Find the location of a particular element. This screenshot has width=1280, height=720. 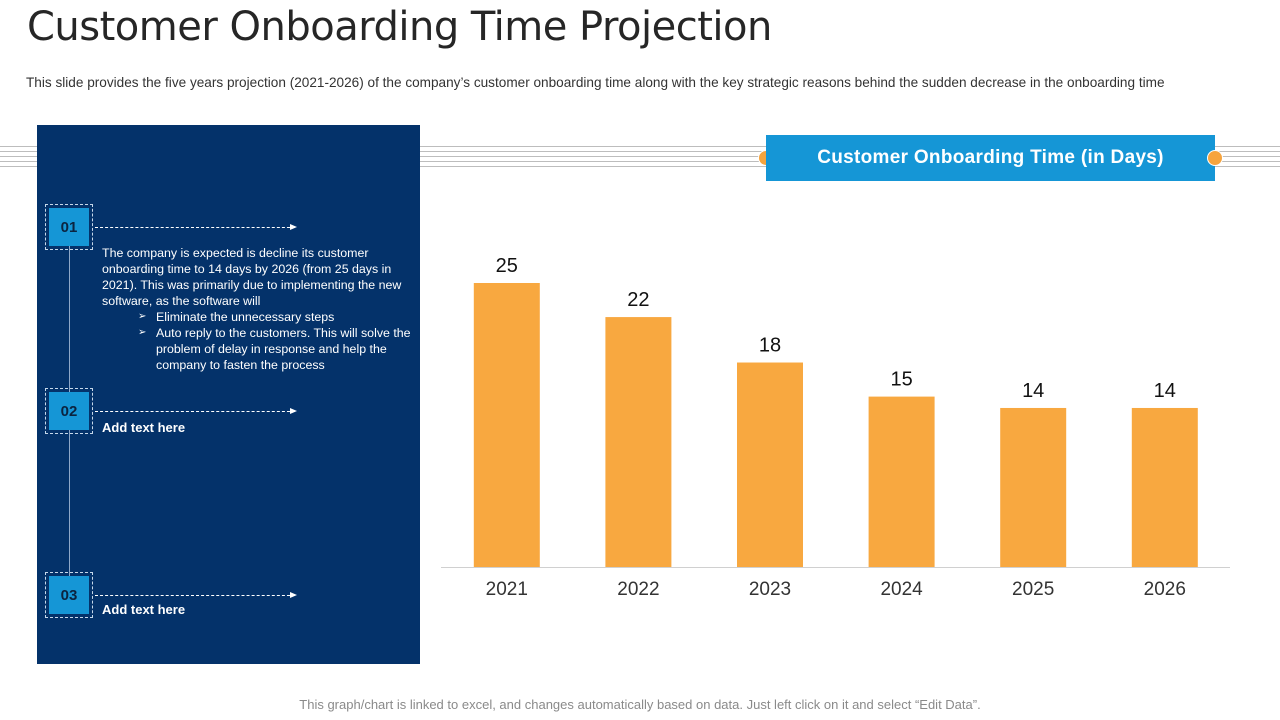

x-tick-label-2025: 2025 is located at coordinates (1033, 589).